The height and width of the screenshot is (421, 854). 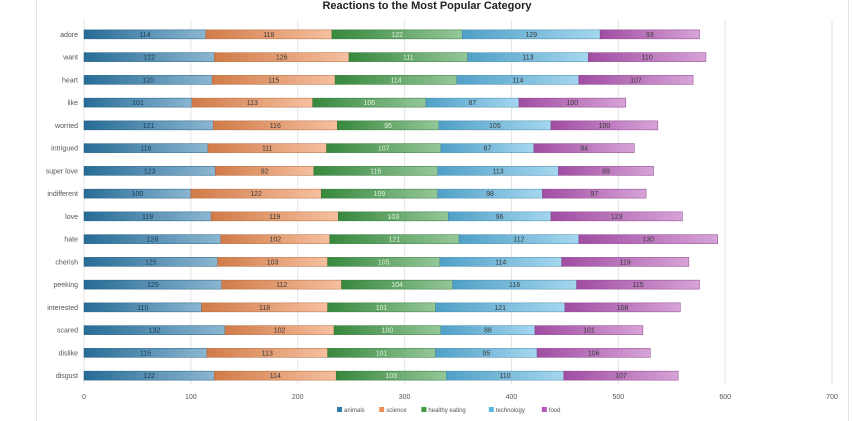 What do you see at coordinates (72, 103) in the screenshot?
I see `category-label: like` at bounding box center [72, 103].